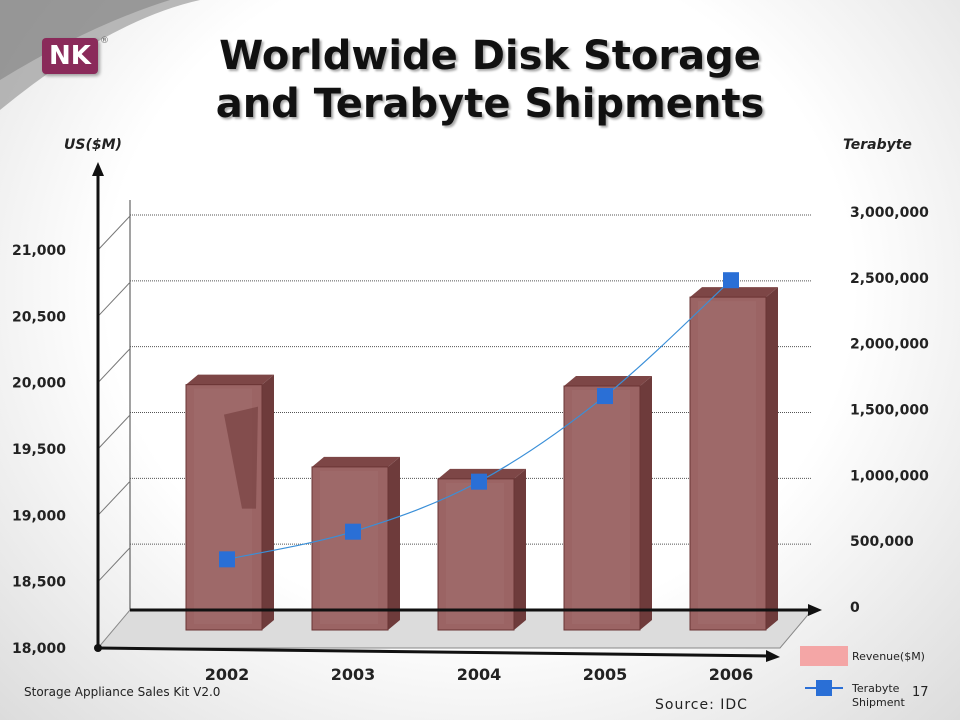 Image resolution: width=960 pixels, height=720 pixels. What do you see at coordinates (877, 145) in the screenshot?
I see `y-right-axis-title: Terabyte` at bounding box center [877, 145].